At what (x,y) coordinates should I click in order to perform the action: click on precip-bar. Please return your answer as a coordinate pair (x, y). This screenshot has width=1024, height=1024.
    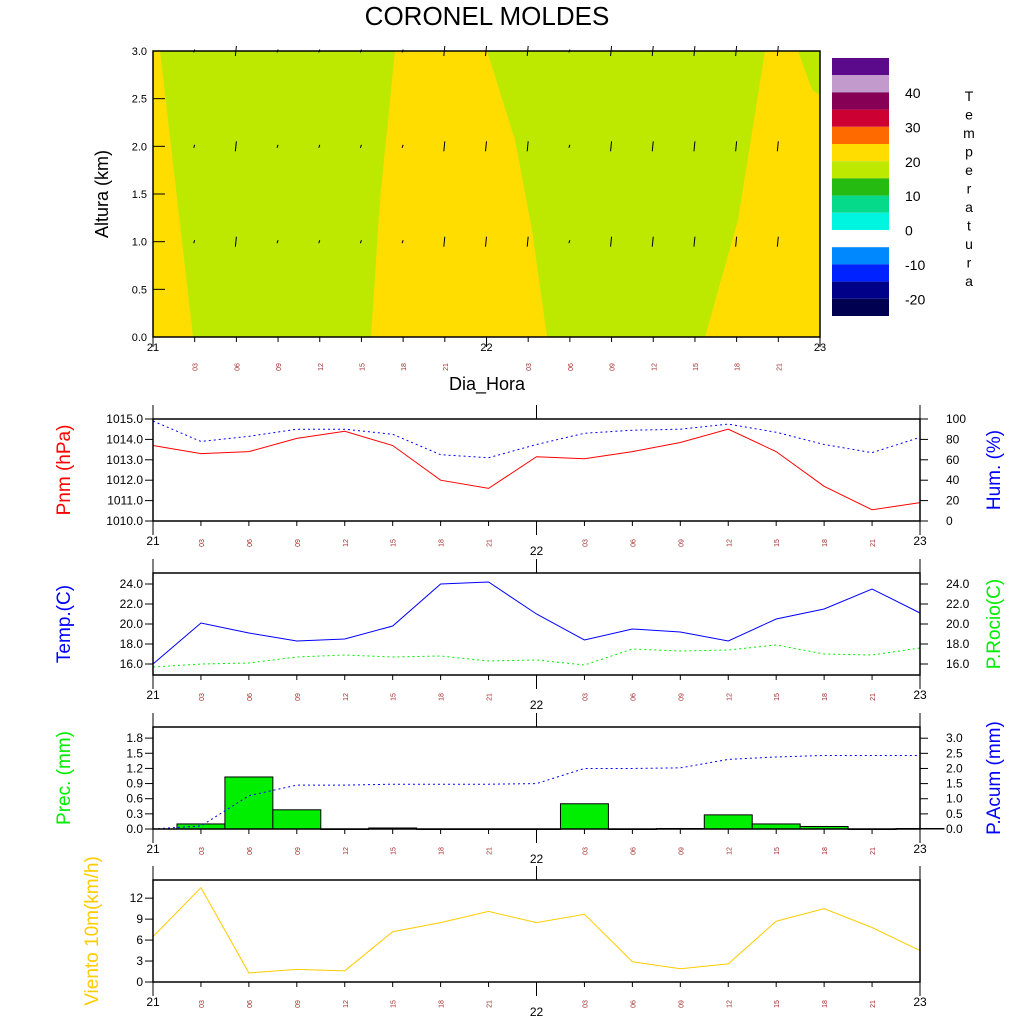
    Looking at the image, I should click on (584, 816).